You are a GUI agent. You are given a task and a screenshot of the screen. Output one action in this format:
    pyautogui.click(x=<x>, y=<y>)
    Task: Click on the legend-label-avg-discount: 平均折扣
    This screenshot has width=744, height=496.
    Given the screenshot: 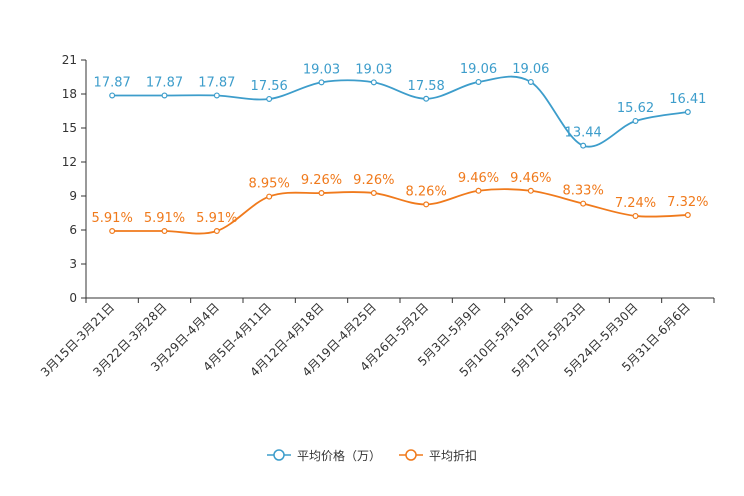 What is the action you would take?
    pyautogui.click(x=453, y=455)
    